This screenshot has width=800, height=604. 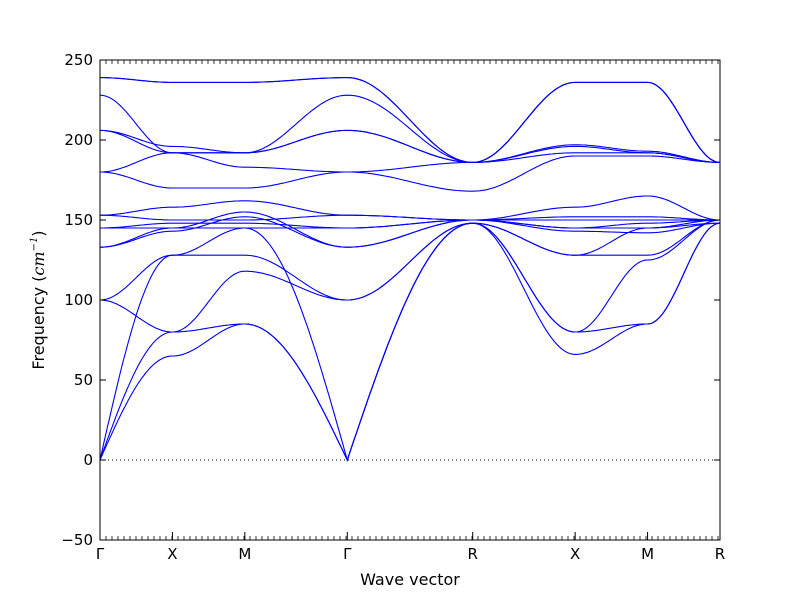 I want to click on y-tick-label: 200, so click(x=78, y=140).